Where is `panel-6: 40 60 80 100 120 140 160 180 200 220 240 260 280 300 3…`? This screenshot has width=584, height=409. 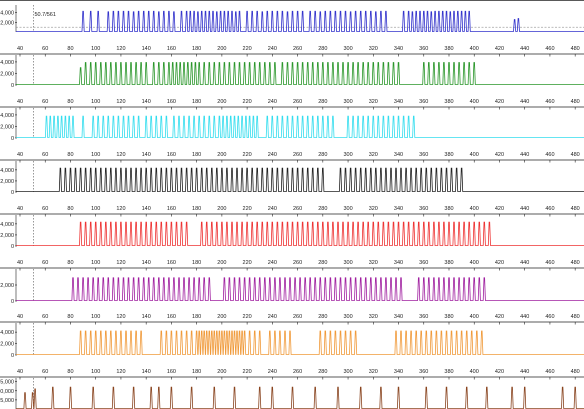
panel-6: 40 60 80 100 120 140 160 180 200 220 240 260 280 300 3… is located at coordinates (292, 282).